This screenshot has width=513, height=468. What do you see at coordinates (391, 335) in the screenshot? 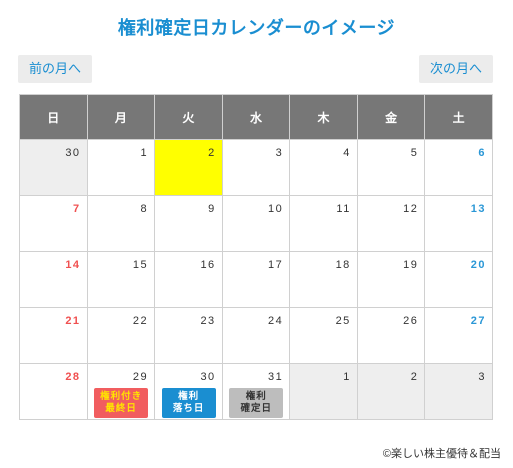
I see `day-cell: 26` at bounding box center [391, 335].